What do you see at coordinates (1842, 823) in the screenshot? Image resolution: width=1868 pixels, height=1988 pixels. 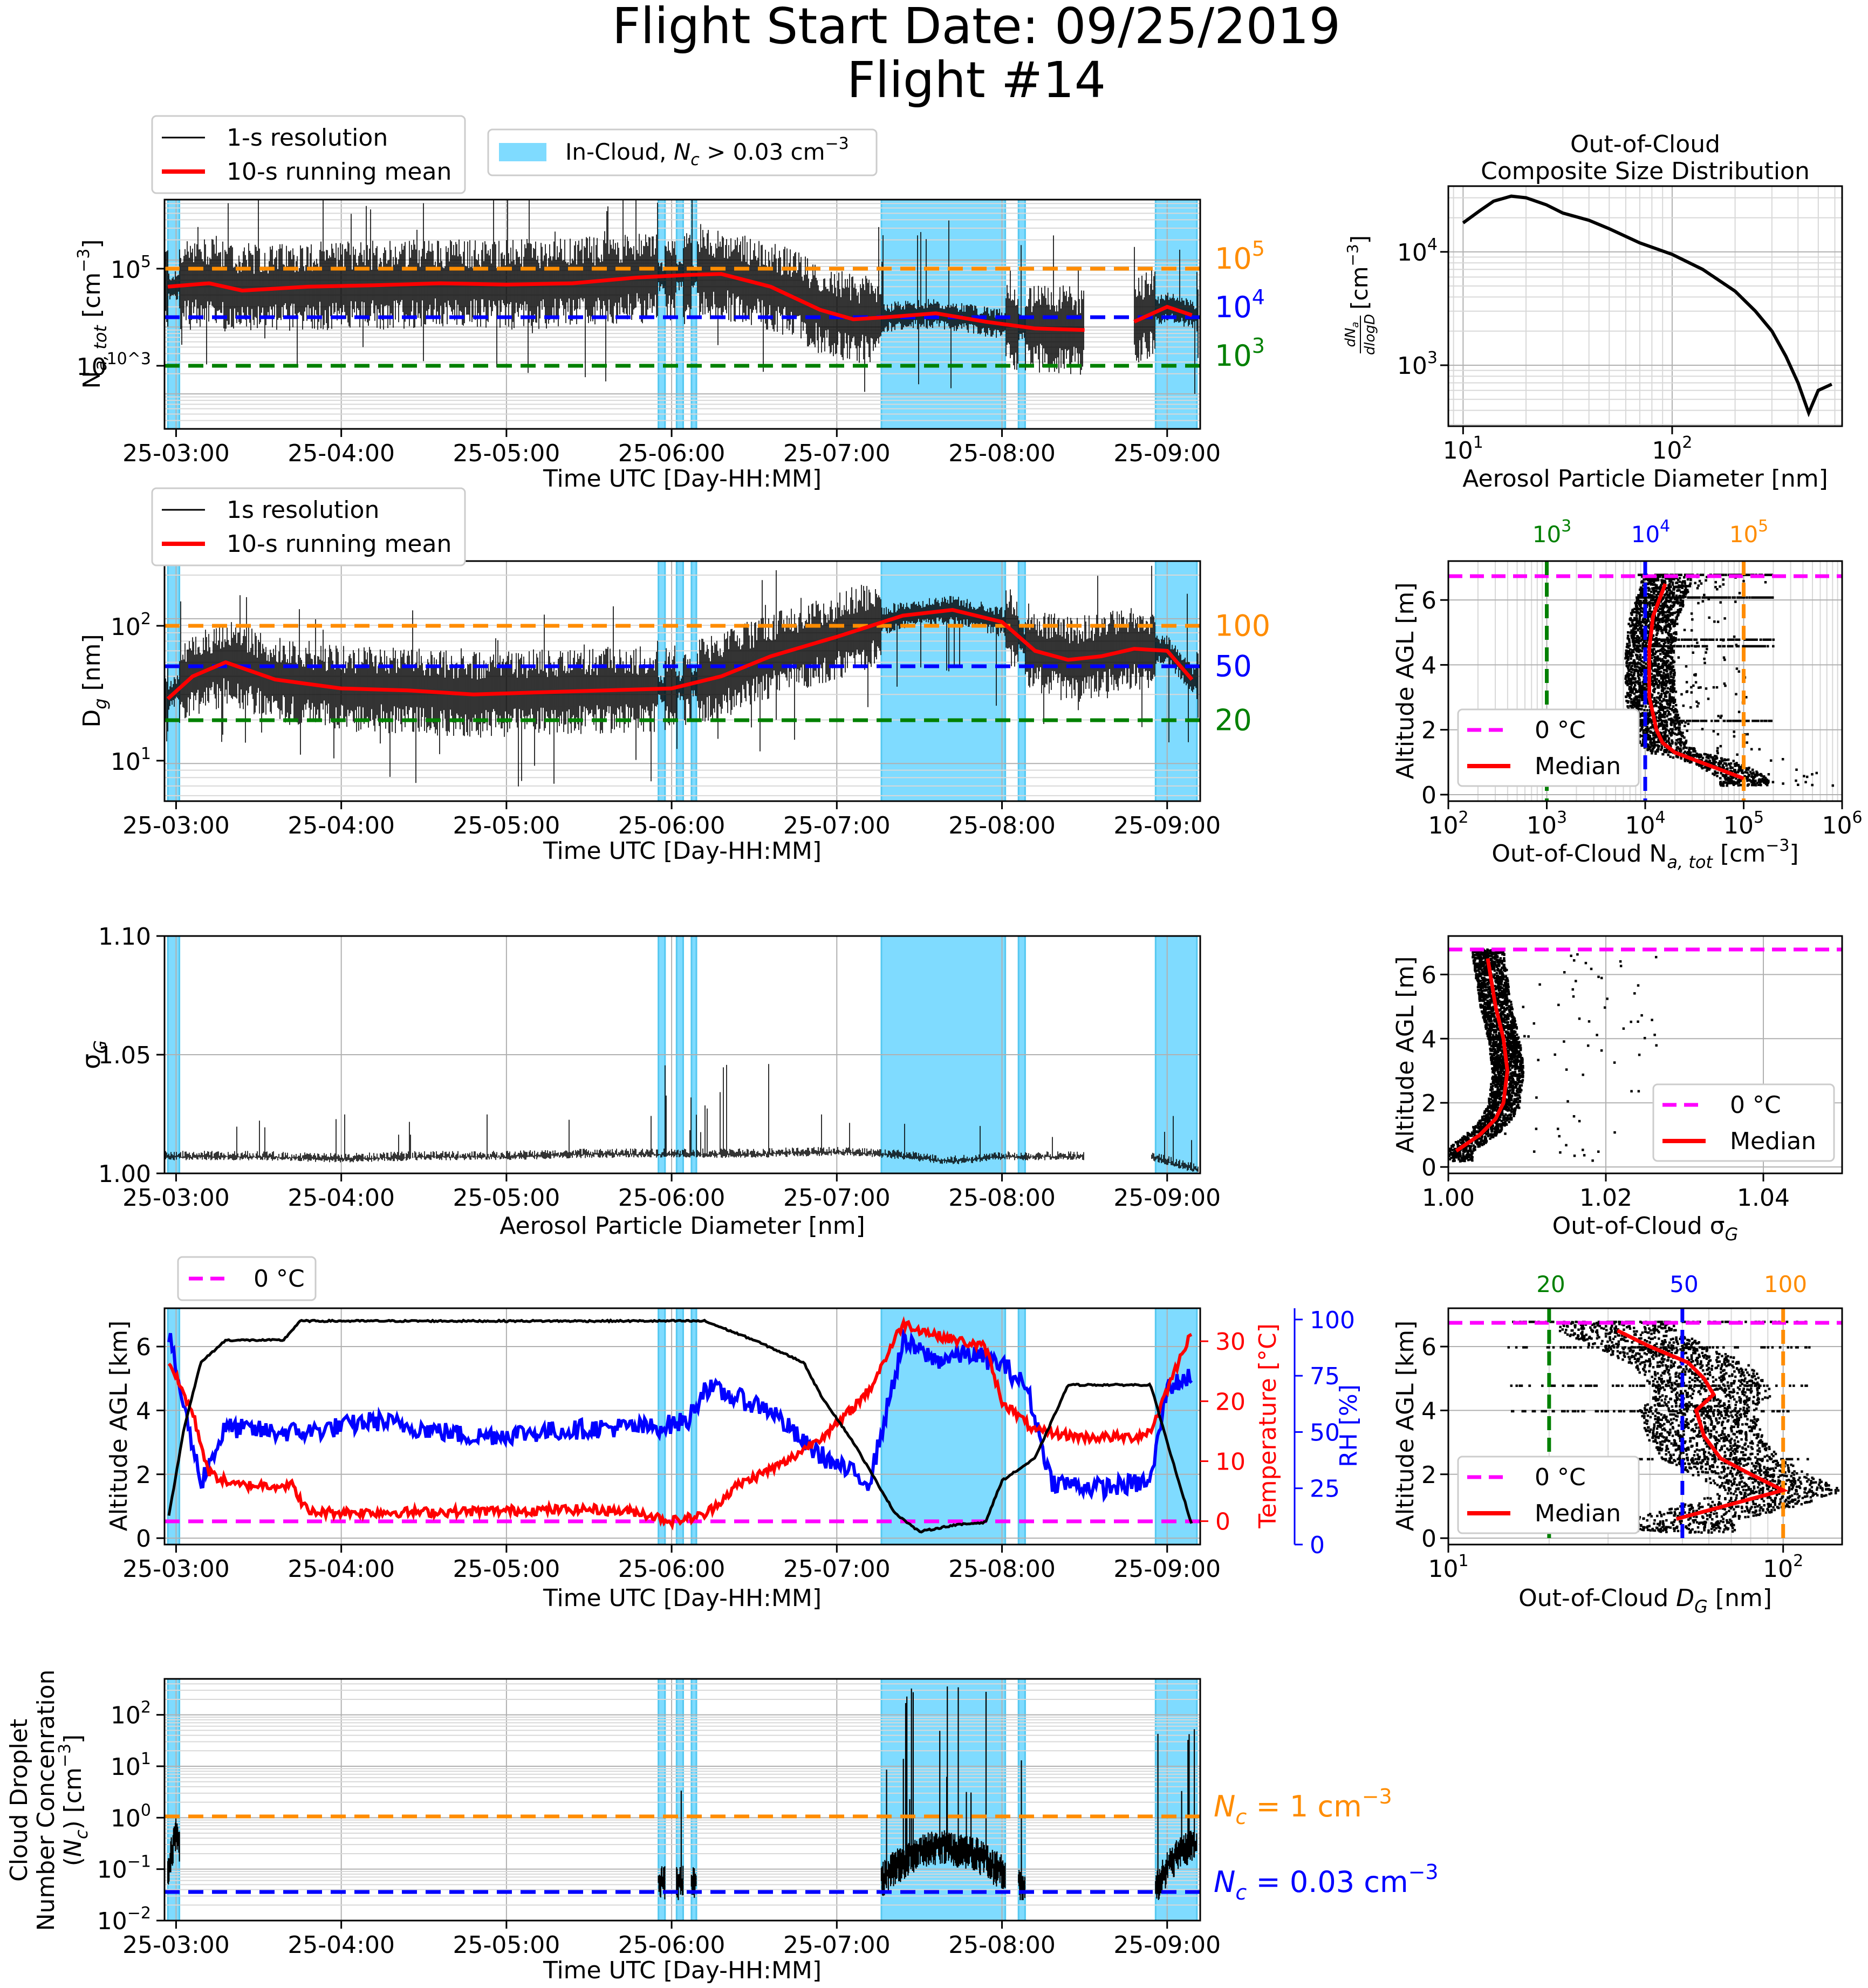 I see `prof-na-xtick-label: 10⁶` at bounding box center [1842, 823].